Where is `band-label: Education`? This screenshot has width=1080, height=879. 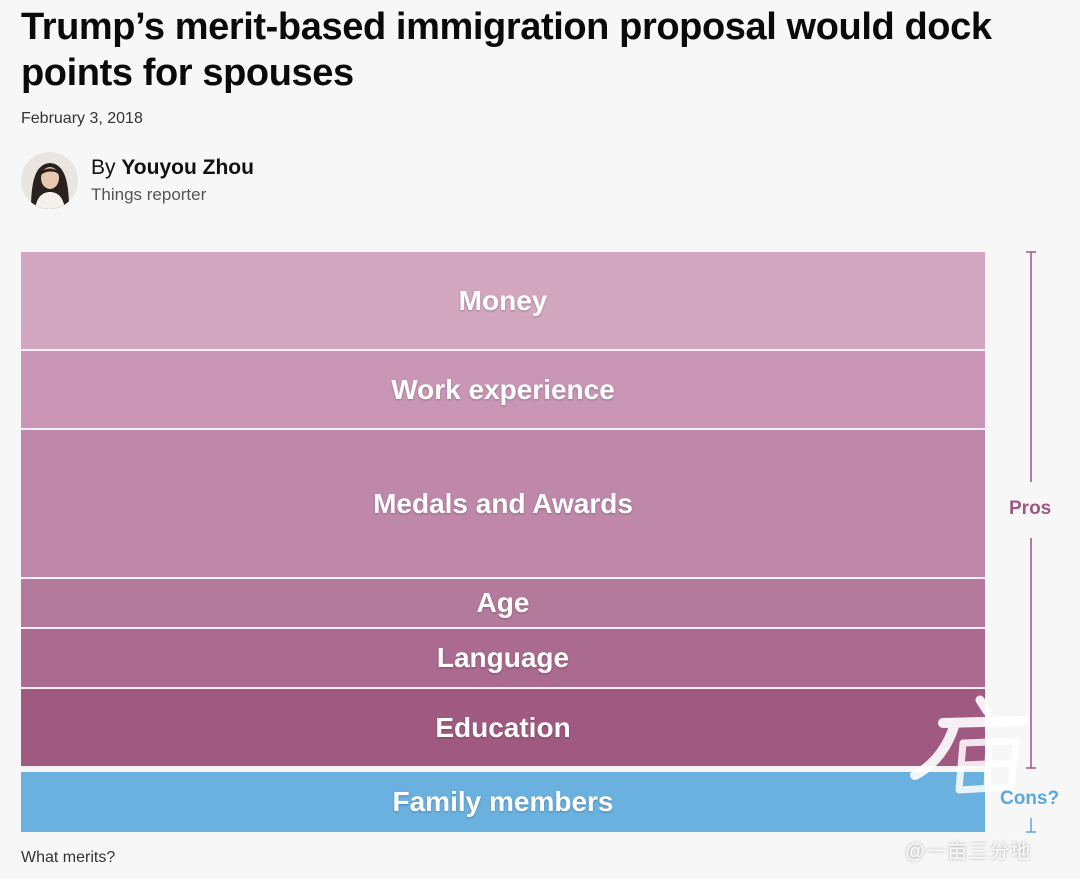 band-label: Education is located at coordinates (503, 727).